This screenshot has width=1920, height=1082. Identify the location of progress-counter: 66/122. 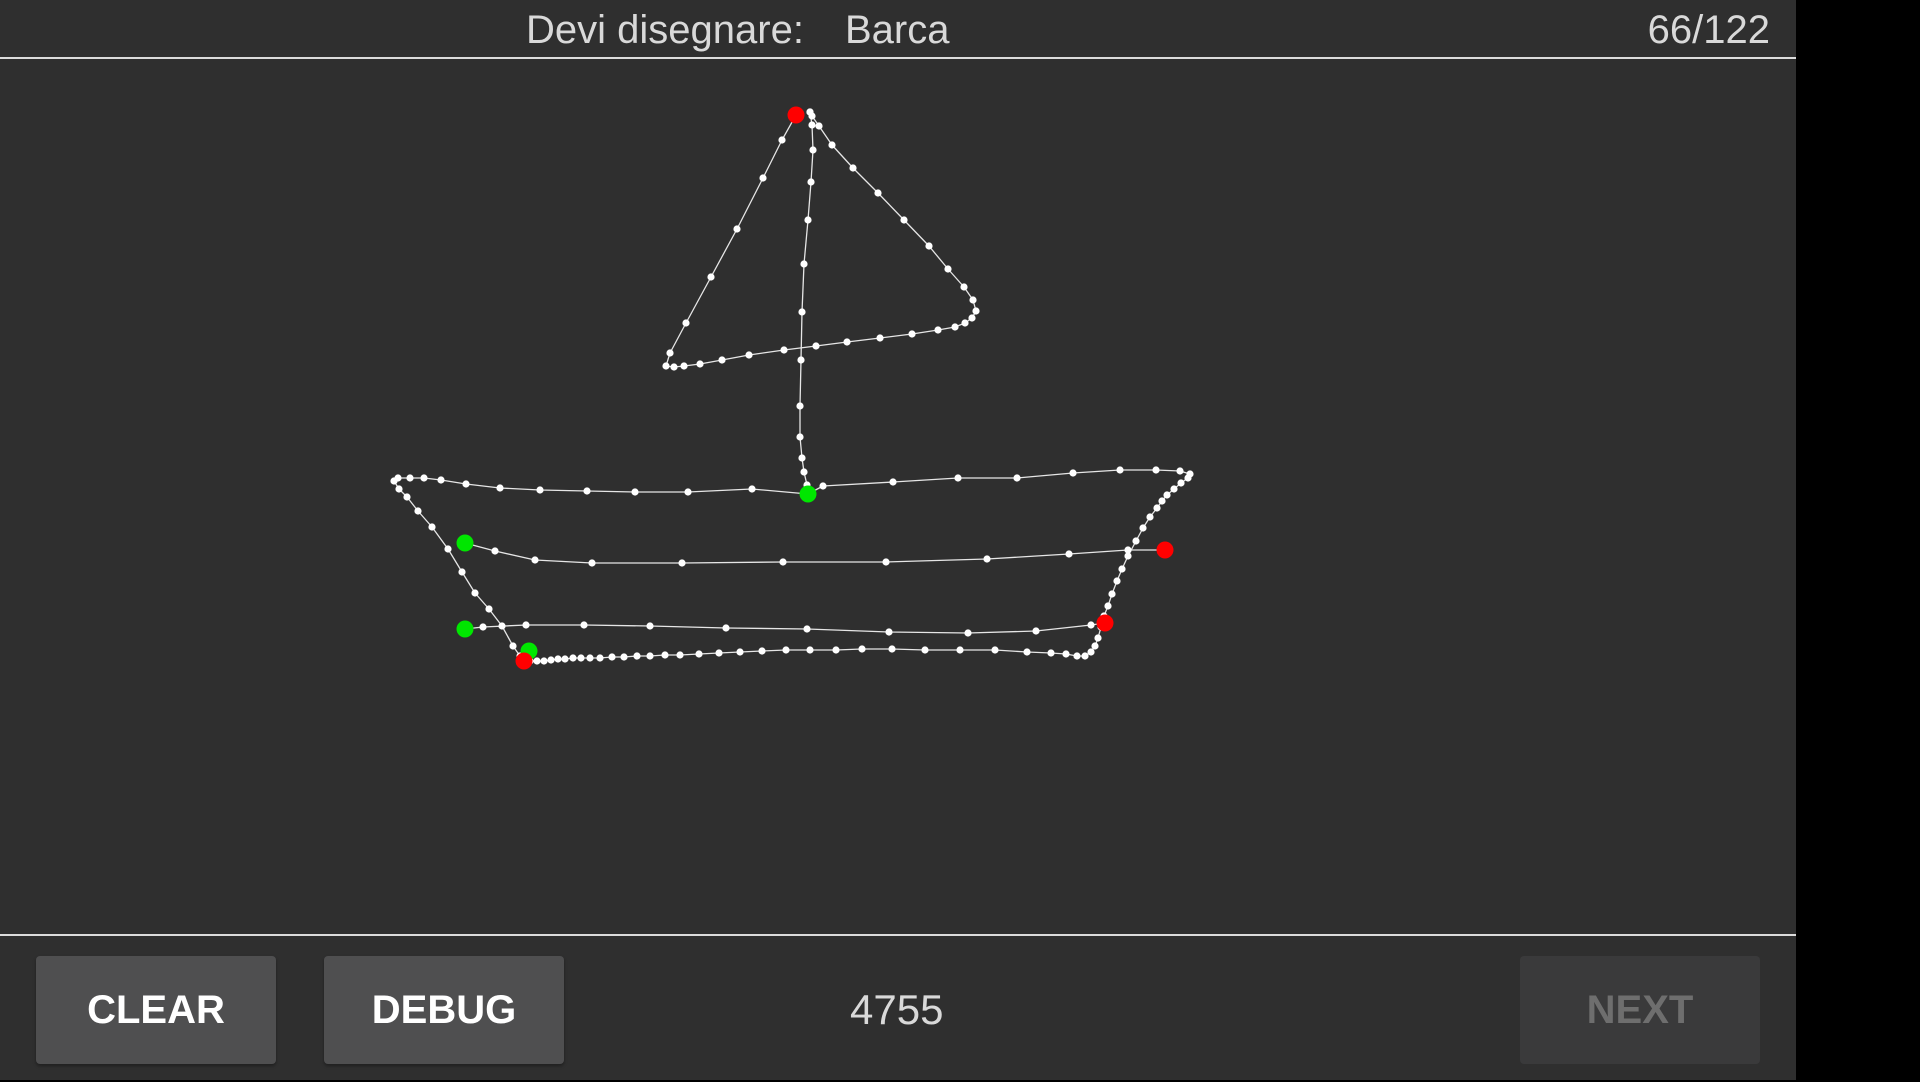
(1708, 30).